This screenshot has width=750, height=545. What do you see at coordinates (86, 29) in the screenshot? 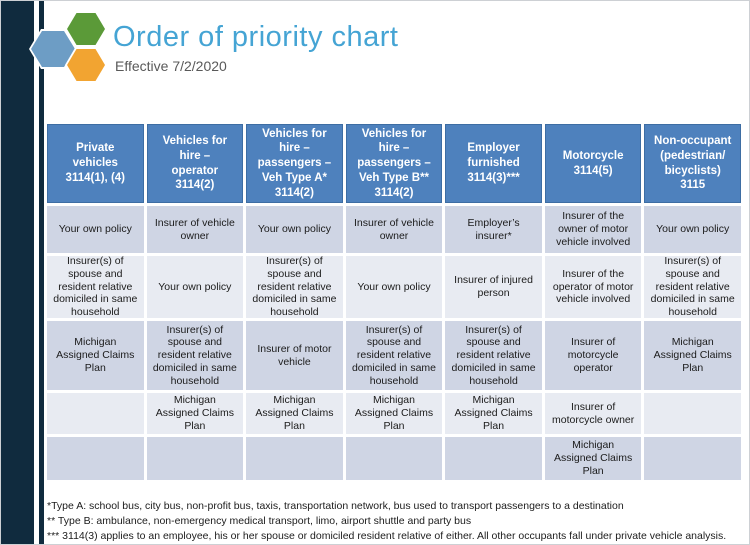
I see `green-hexagon-icon` at bounding box center [86, 29].